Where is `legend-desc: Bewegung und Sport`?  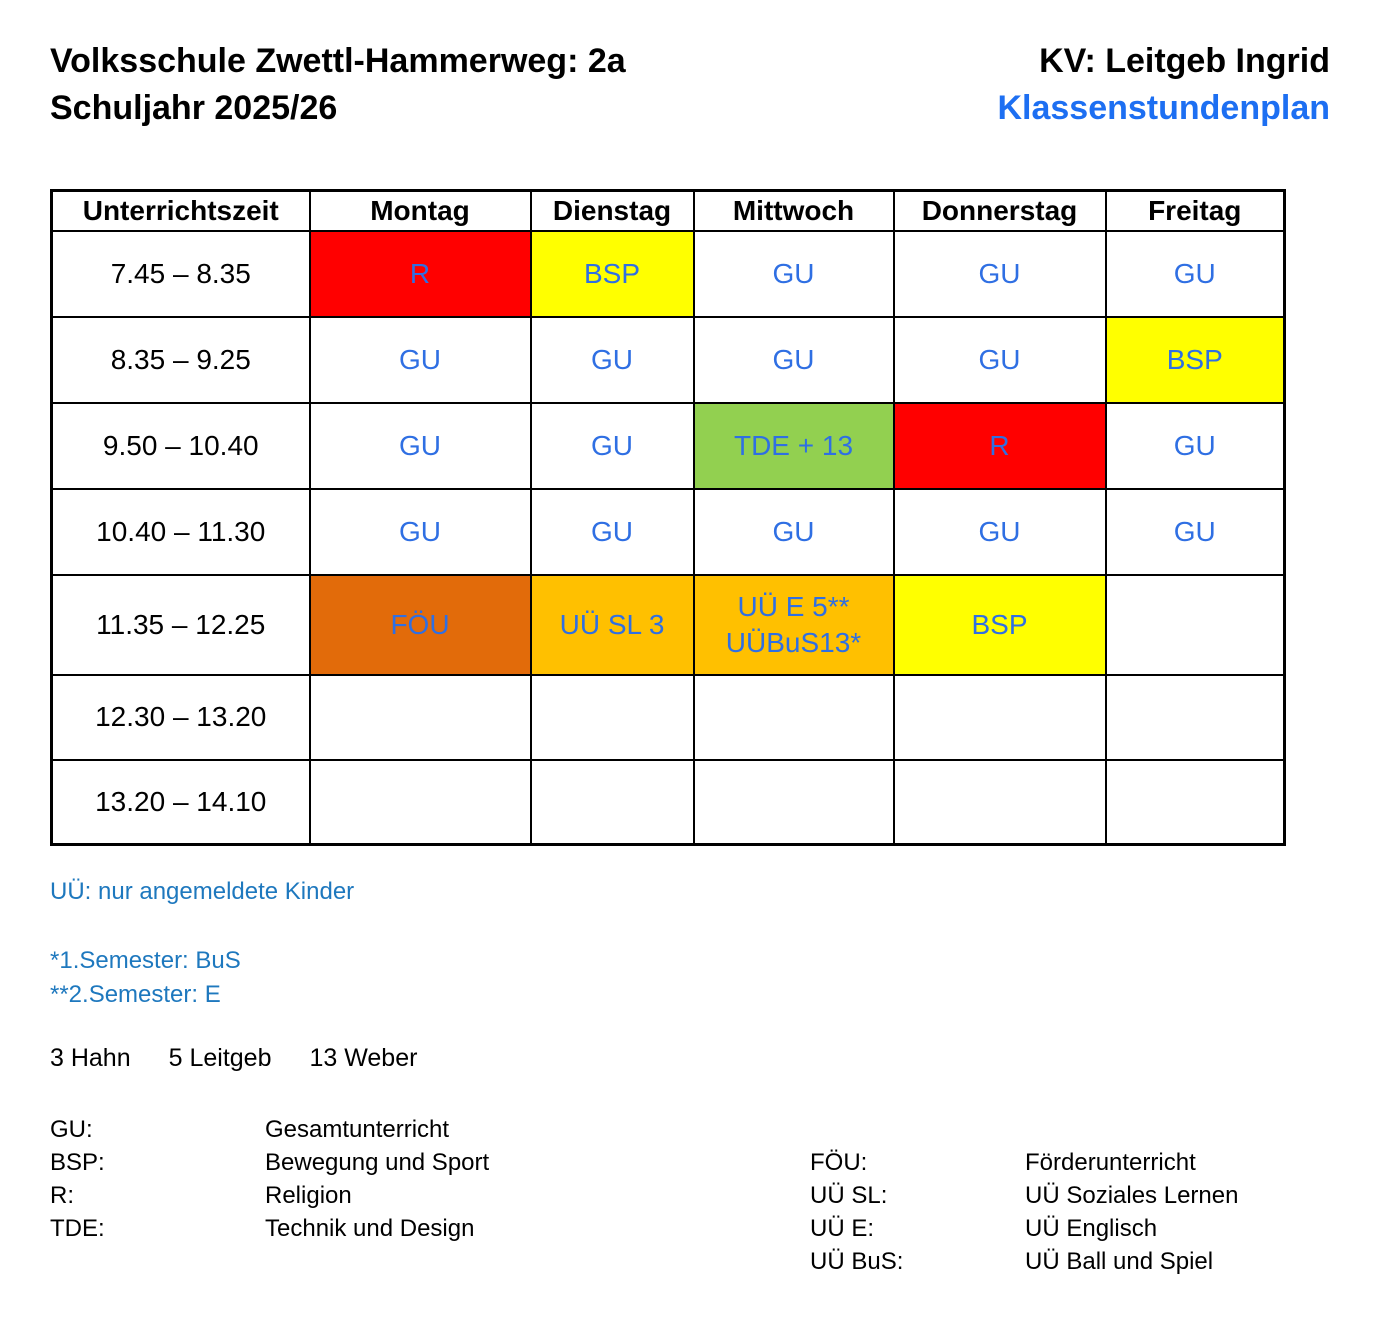
legend-desc: Bewegung und Sport is located at coordinates (377, 1163).